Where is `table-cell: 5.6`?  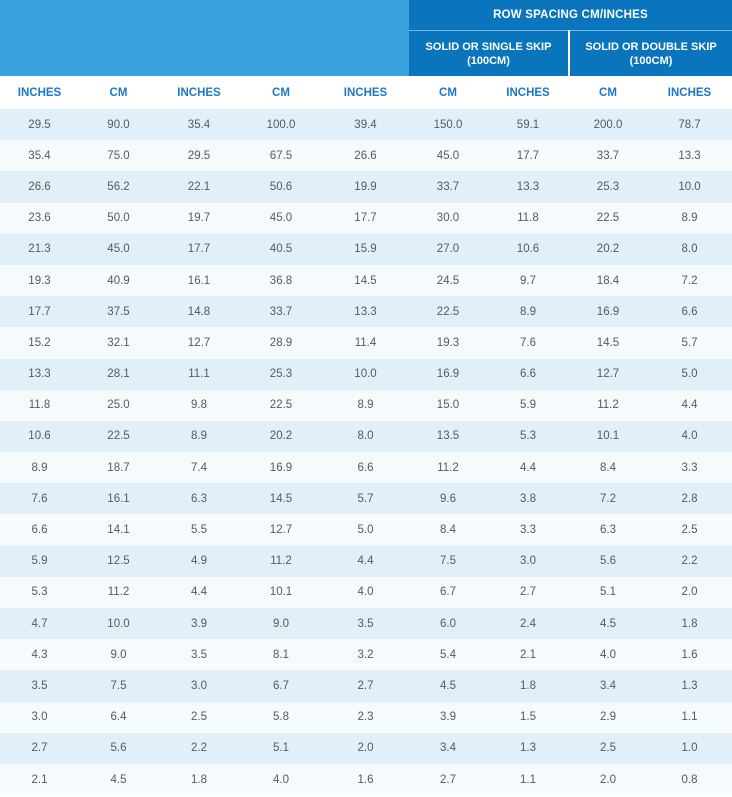
table-cell: 5.6 is located at coordinates (118, 748).